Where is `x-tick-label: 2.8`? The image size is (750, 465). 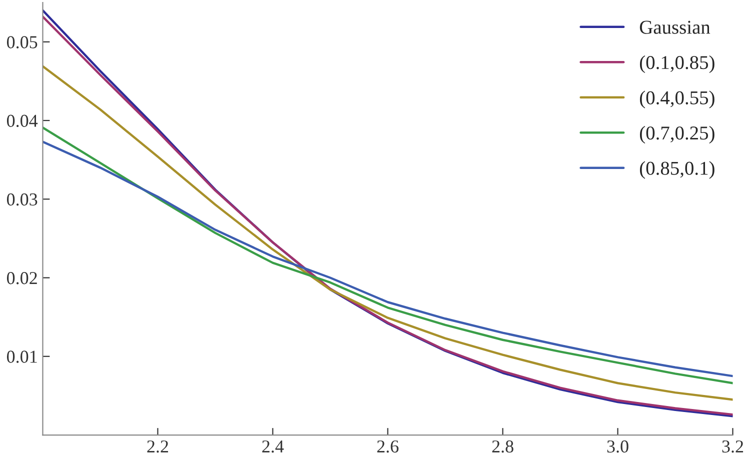
x-tick-label: 2.8 is located at coordinates (503, 446).